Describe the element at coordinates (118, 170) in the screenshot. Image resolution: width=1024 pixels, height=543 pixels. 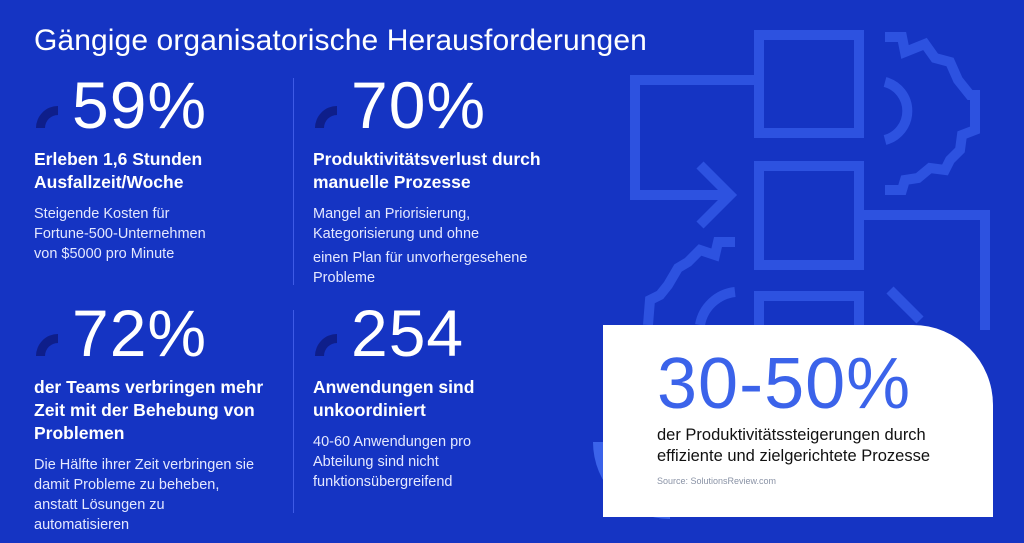
I see `stat-headline: Erleben 1,6 Stunden Ausfallzeit/Woche` at that location.